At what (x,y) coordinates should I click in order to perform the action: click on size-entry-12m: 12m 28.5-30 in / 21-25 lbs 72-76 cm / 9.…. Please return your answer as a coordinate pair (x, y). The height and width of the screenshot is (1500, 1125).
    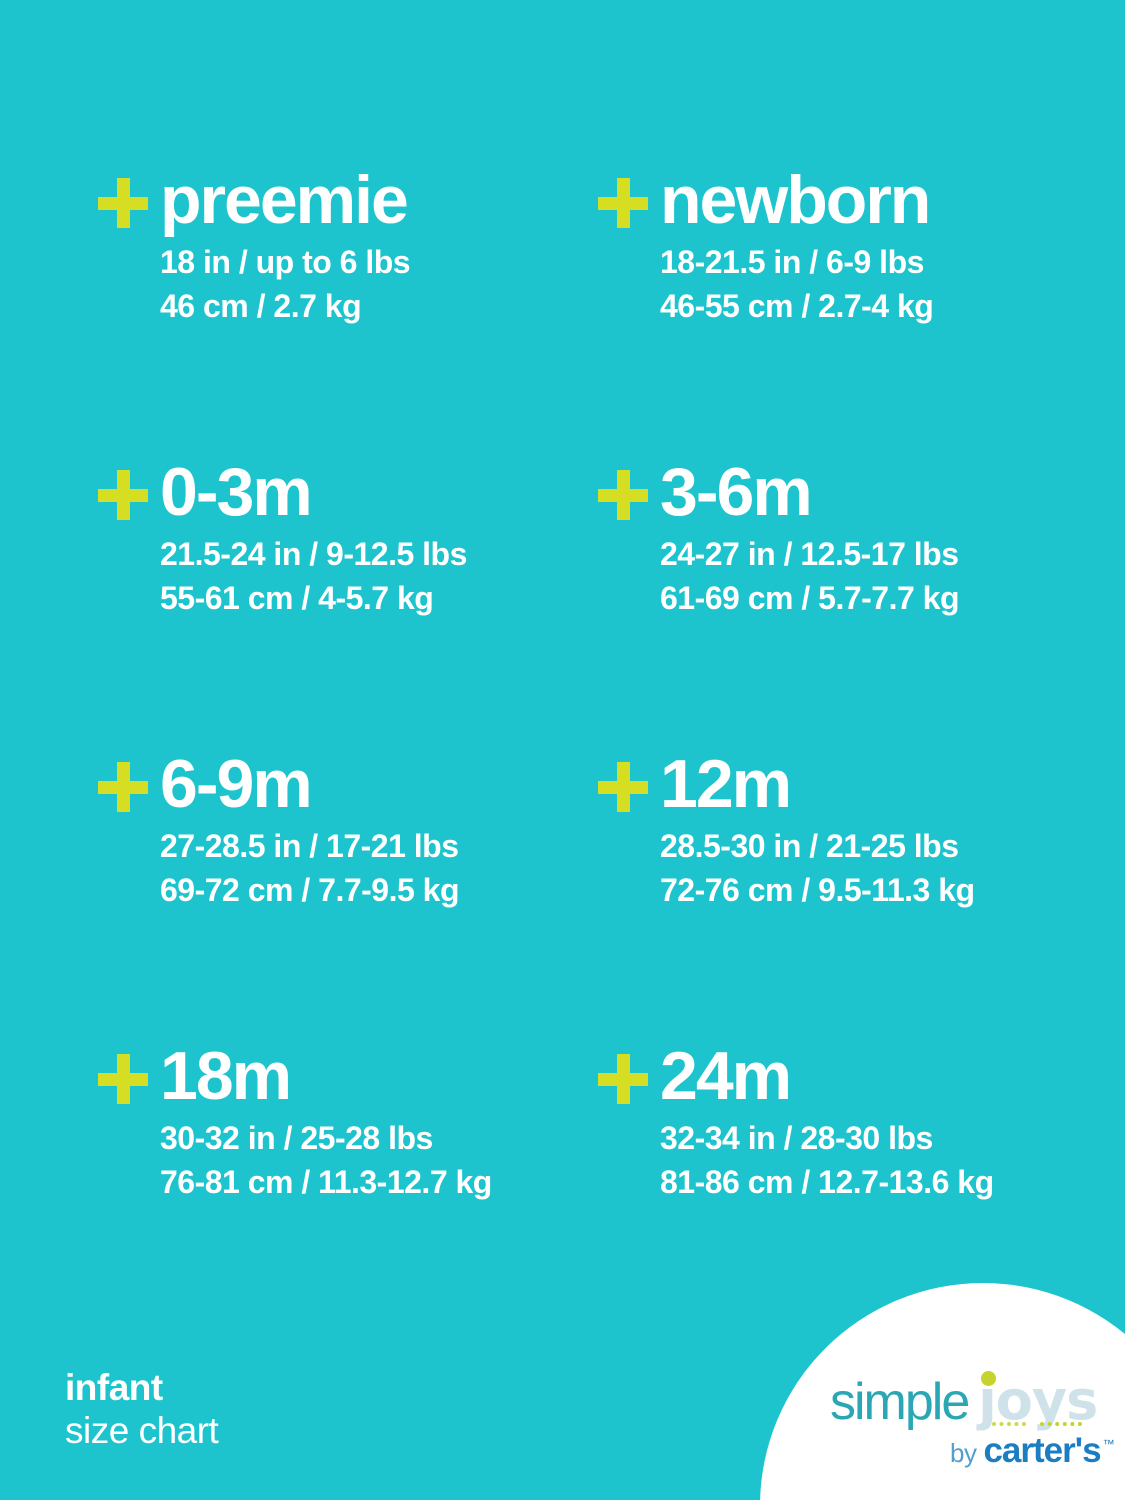
    Looking at the image, I should click on (861, 895).